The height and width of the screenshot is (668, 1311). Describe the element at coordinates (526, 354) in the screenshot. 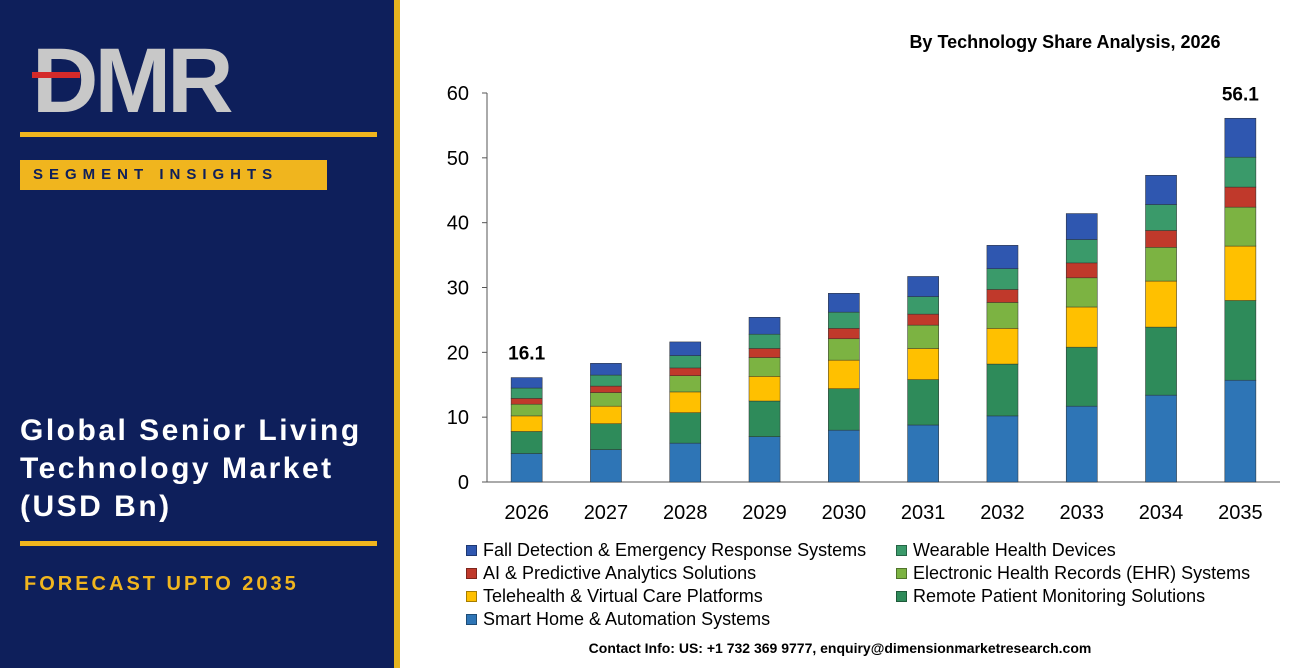

I see `data-label: 16.1` at that location.